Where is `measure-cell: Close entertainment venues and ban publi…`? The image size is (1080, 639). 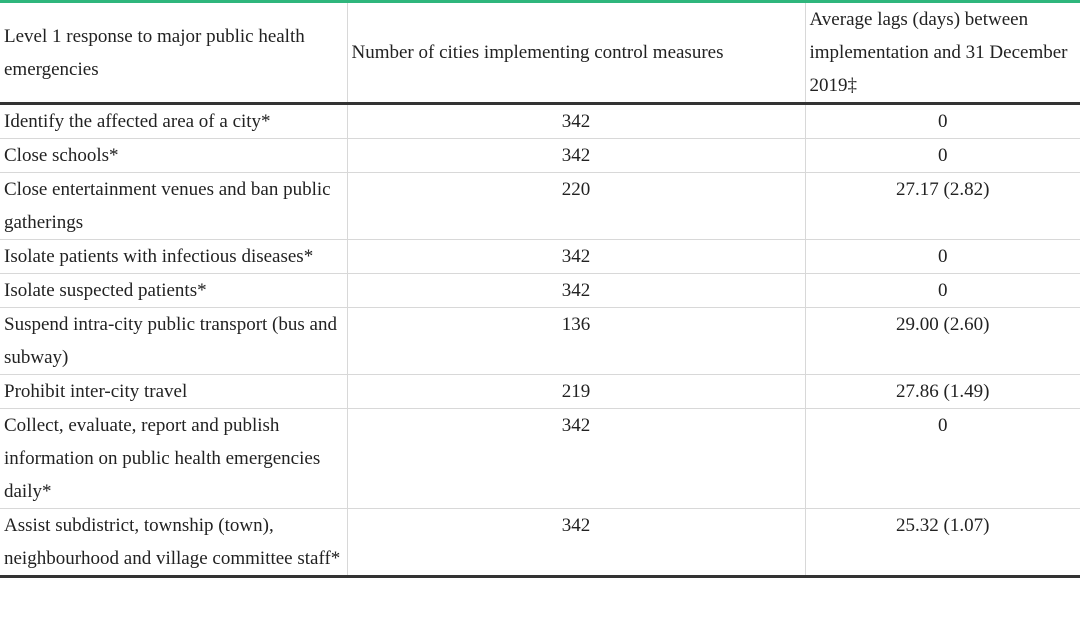
measure-cell: Close entertainment venues and ban publi… is located at coordinates (173, 206).